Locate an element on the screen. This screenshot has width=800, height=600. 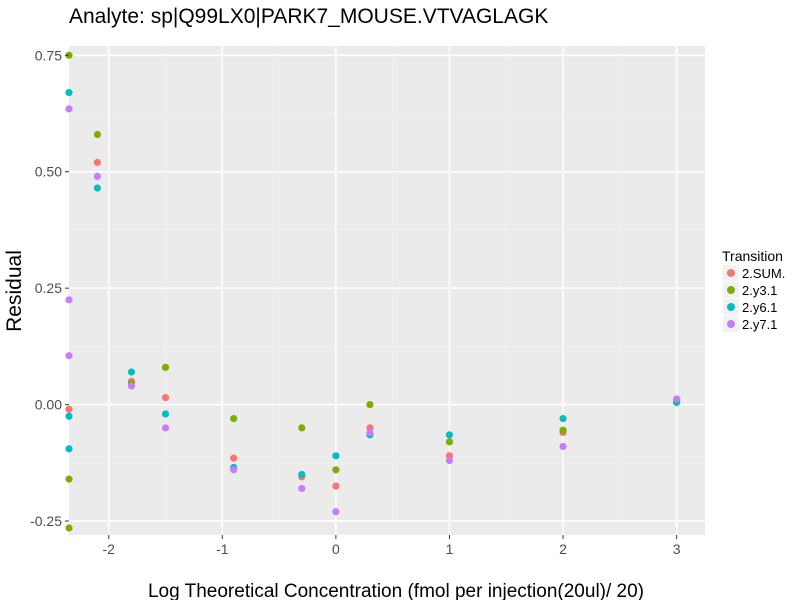
x-tick-label: -2 is located at coordinates (109, 549).